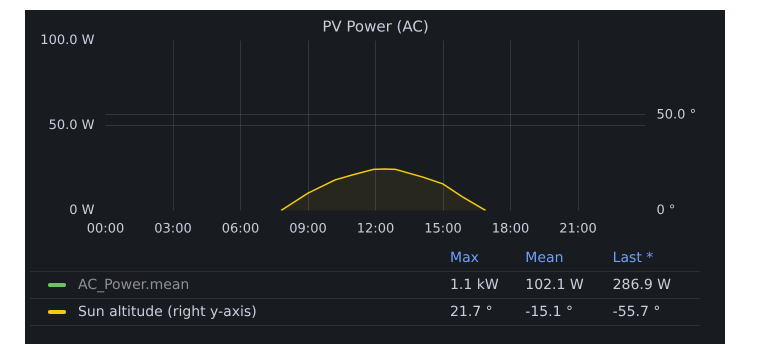  What do you see at coordinates (167, 312) in the screenshot?
I see `legend-label: Sun altitude (right y-axis)` at bounding box center [167, 312].